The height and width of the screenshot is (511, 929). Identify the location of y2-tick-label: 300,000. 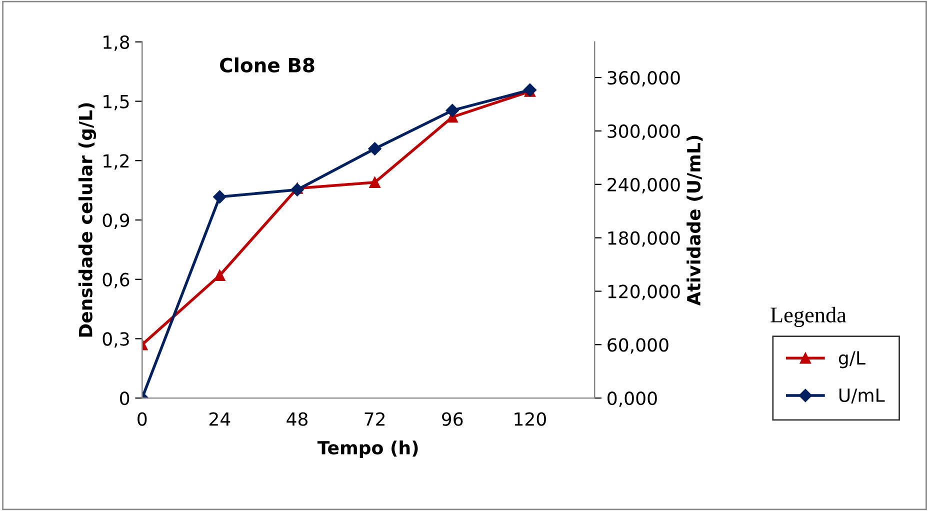
(644, 132).